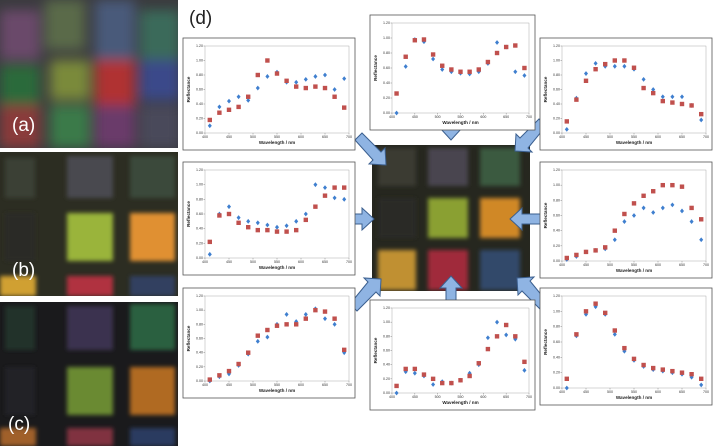 The image size is (714, 446). I want to click on x-tick-label: 600, so click(301, 262).